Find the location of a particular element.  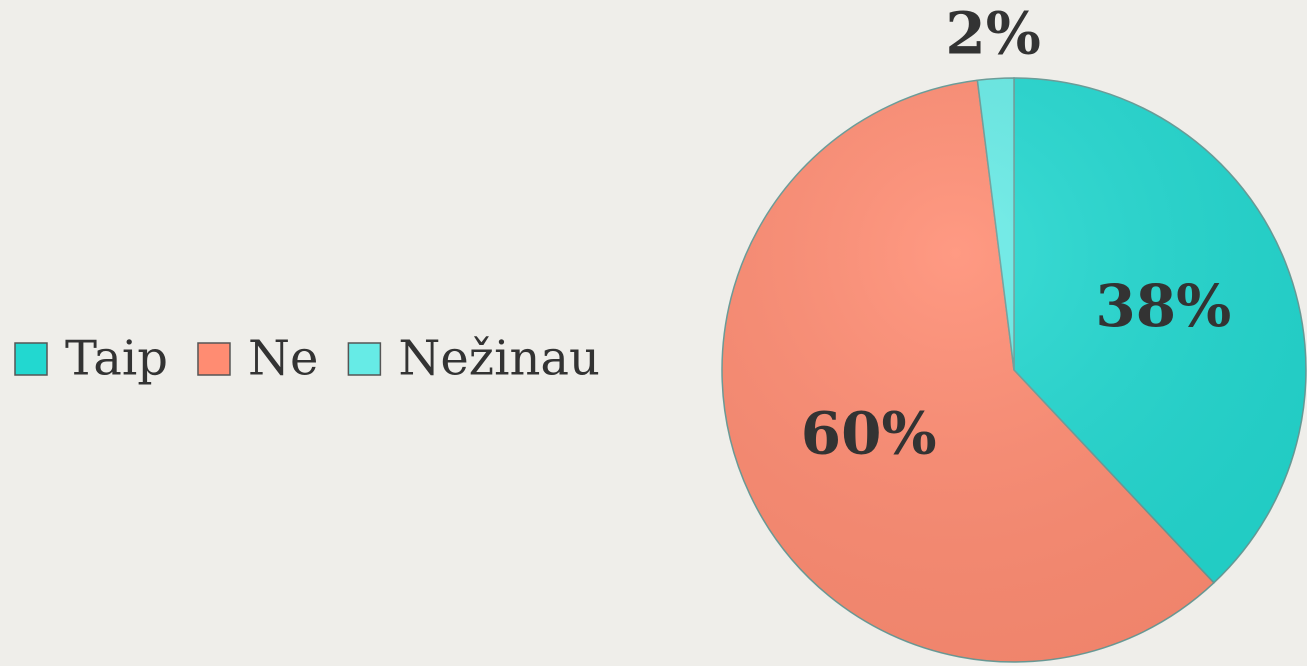

value-label: 2% is located at coordinates (992, 34).